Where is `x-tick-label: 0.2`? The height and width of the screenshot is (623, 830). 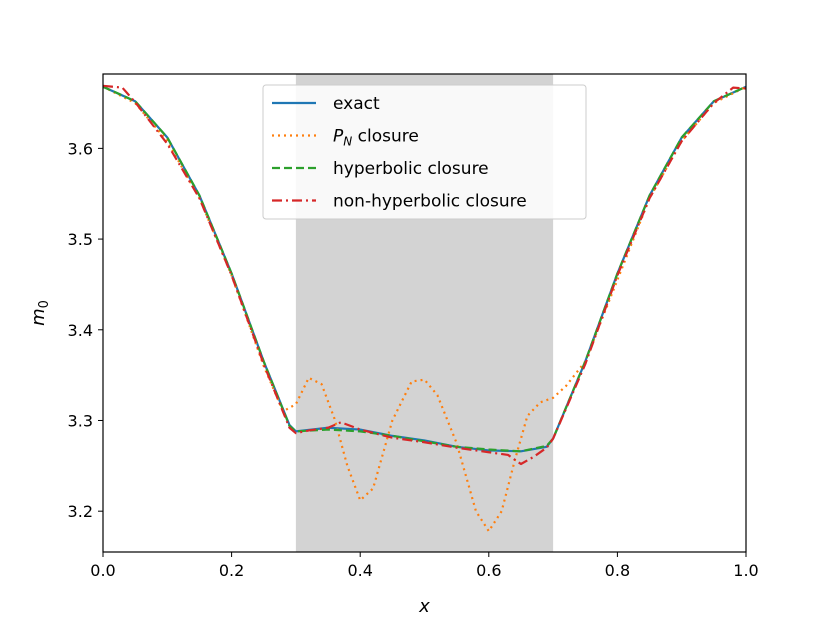
x-tick-label: 0.2 is located at coordinates (231, 570).